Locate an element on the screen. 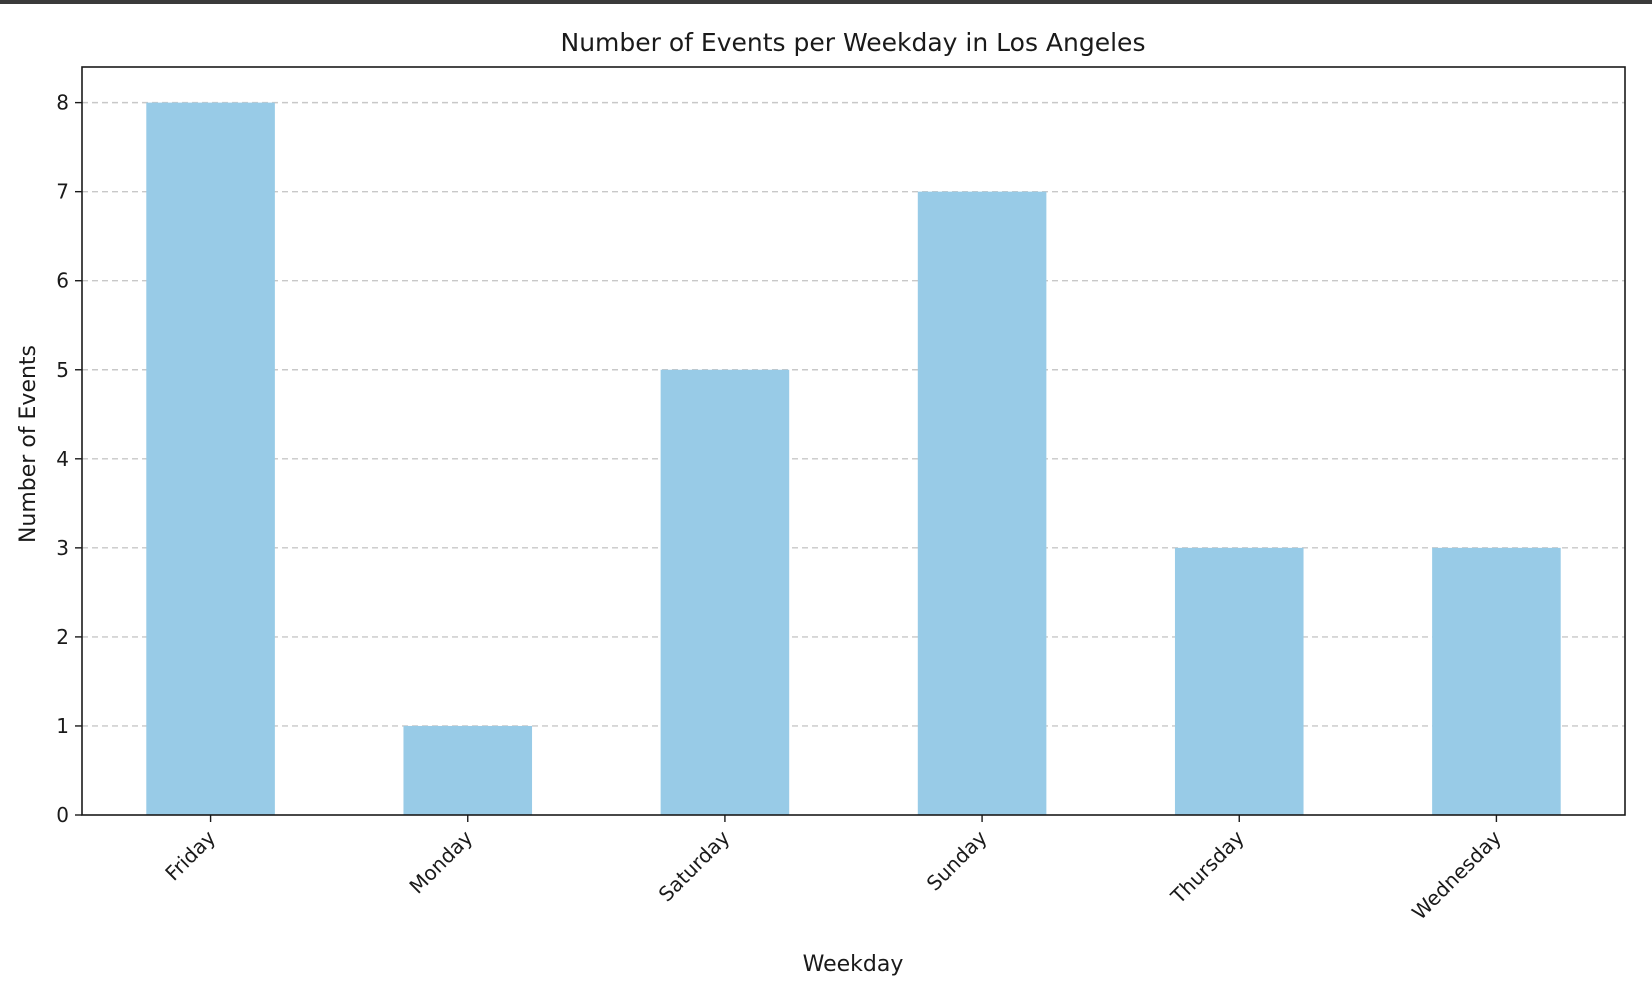 The image size is (1652, 994). x-axis-label: Weekday is located at coordinates (853, 964).